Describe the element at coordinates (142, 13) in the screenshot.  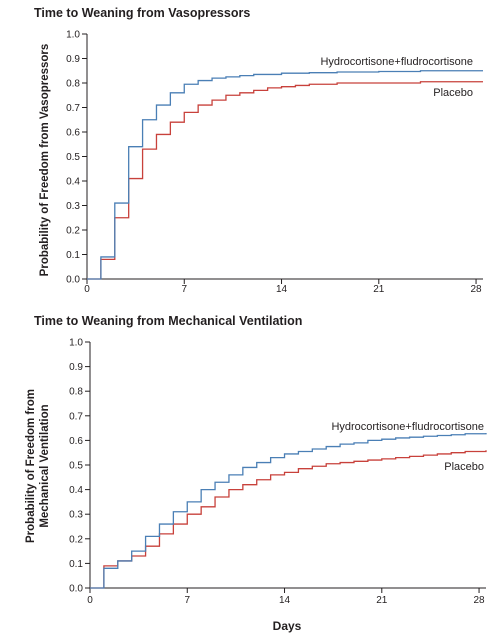
I see `chart-title: Time to Weaning from Vasopressors` at that location.